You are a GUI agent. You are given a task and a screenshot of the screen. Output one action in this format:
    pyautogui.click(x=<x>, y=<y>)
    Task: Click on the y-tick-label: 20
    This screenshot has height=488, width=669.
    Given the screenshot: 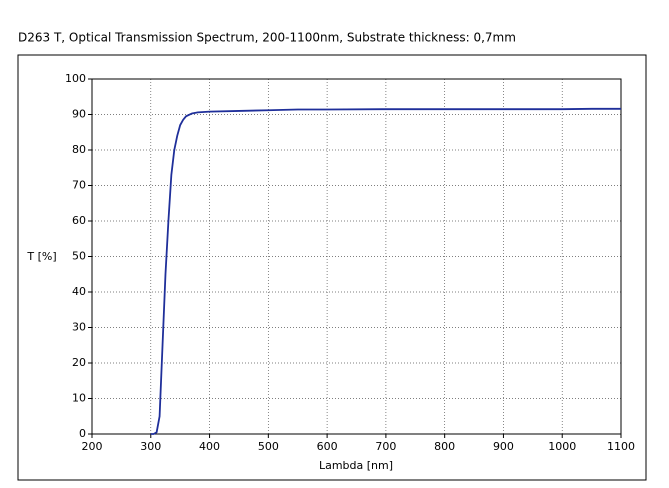 What is the action you would take?
    pyautogui.click(x=79, y=362)
    